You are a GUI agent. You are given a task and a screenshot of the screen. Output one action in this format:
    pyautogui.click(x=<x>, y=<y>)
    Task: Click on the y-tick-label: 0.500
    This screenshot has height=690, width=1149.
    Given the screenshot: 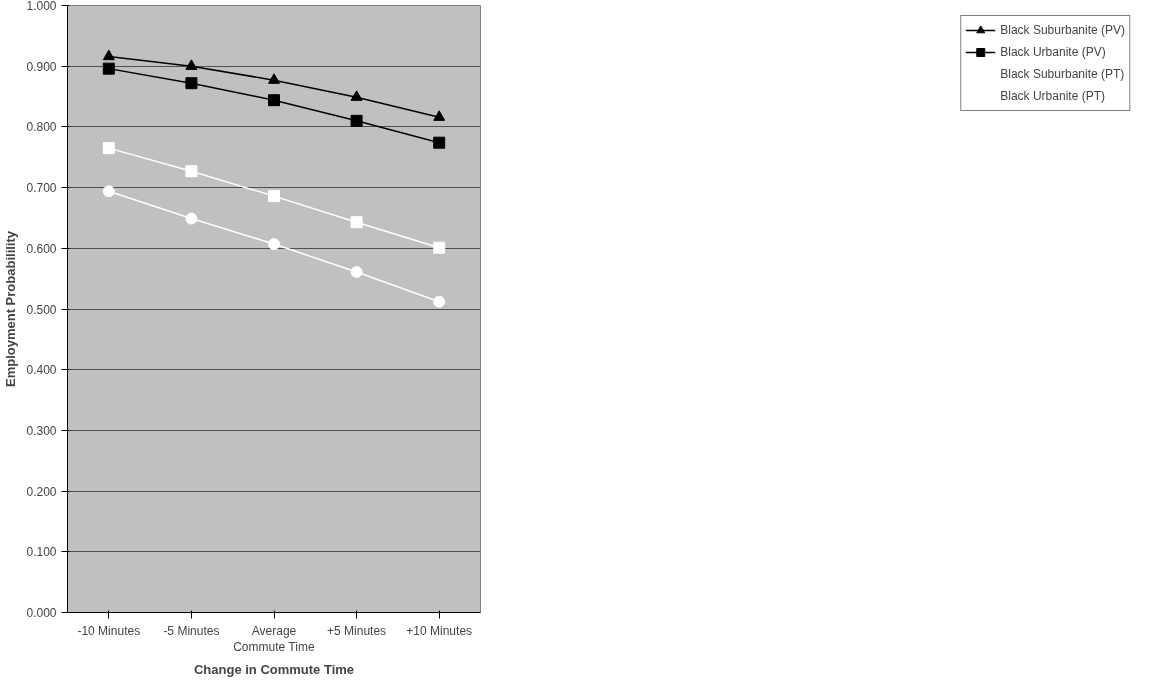 What is the action you would take?
    pyautogui.click(x=41, y=309)
    